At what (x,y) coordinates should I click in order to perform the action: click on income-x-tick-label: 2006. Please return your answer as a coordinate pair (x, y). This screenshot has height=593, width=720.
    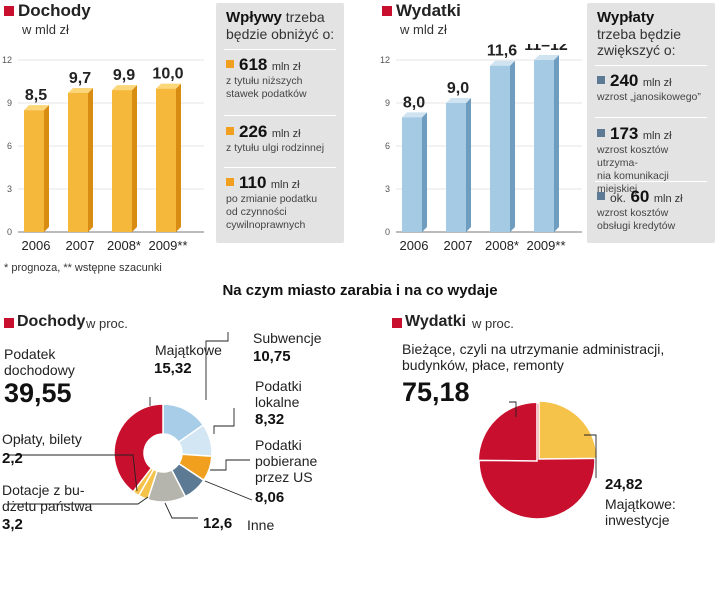
    Looking at the image, I should click on (36, 245).